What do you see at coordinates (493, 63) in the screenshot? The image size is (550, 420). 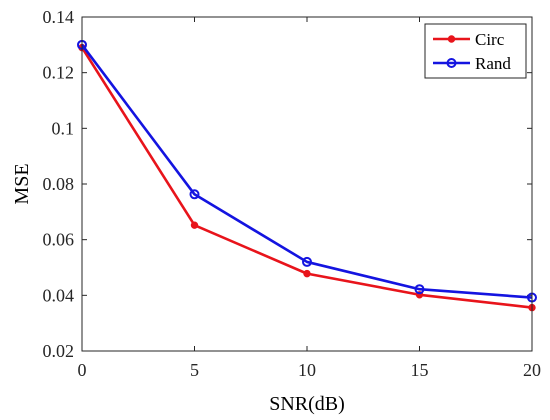 I see `legend-label-rand: Rand` at bounding box center [493, 63].